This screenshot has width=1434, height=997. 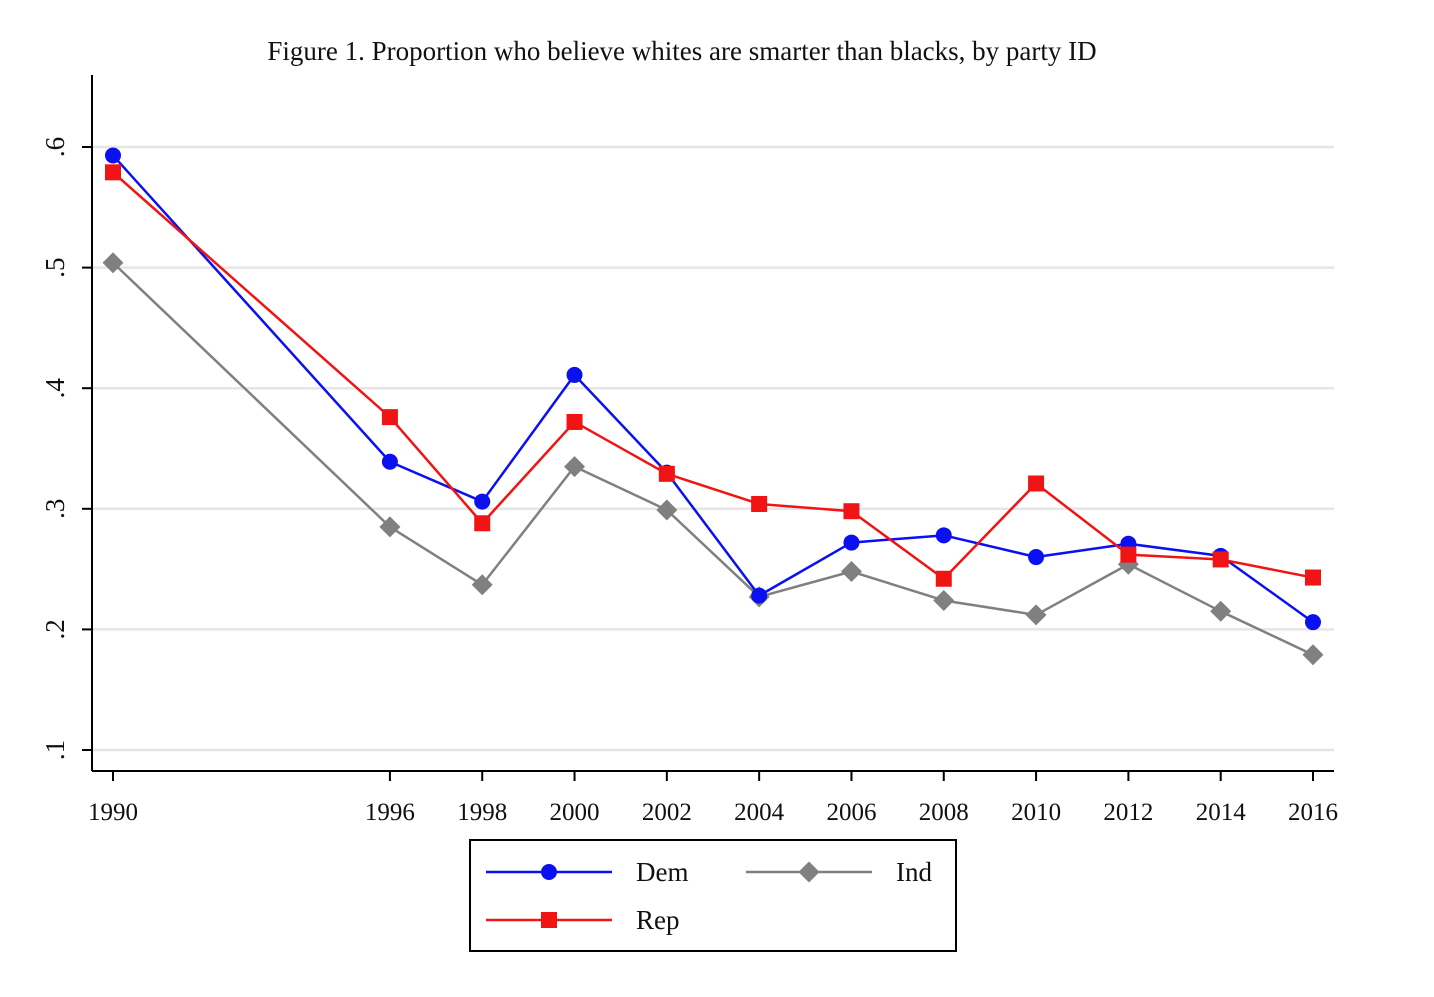 I want to click on data-point-dem-1996, so click(x=389, y=461).